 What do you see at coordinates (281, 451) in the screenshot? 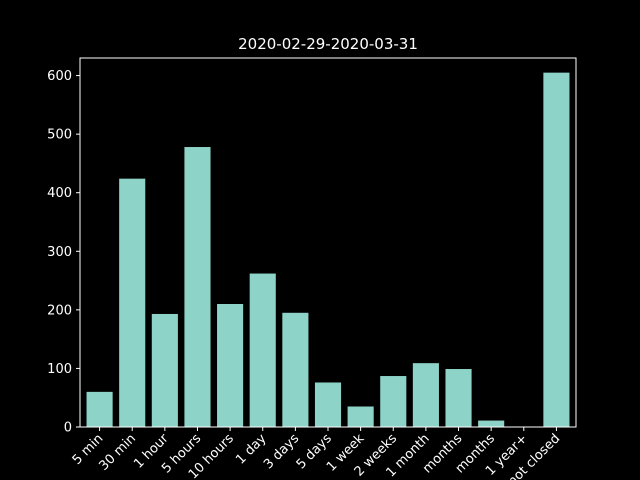
I see `x-tick-label-6: 3 days` at bounding box center [281, 451].